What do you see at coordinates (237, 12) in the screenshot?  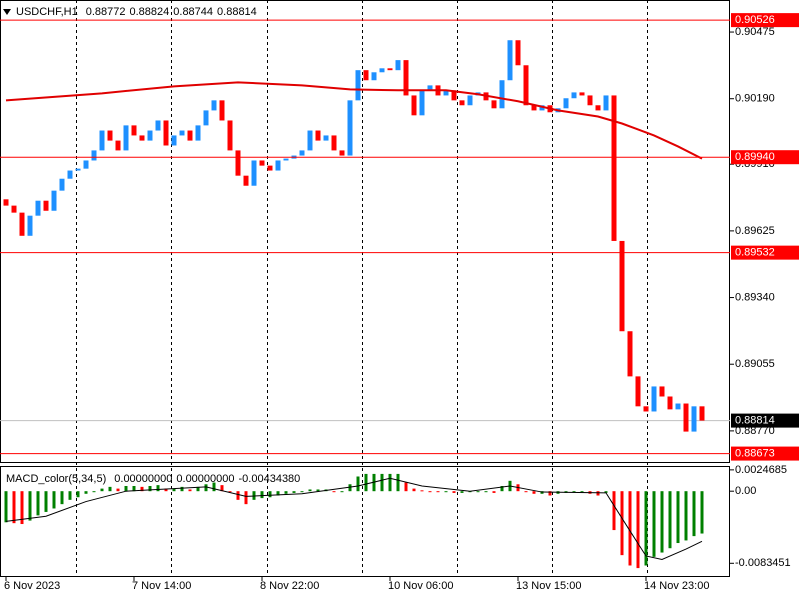 I see `header-value: 0.88814` at bounding box center [237, 12].